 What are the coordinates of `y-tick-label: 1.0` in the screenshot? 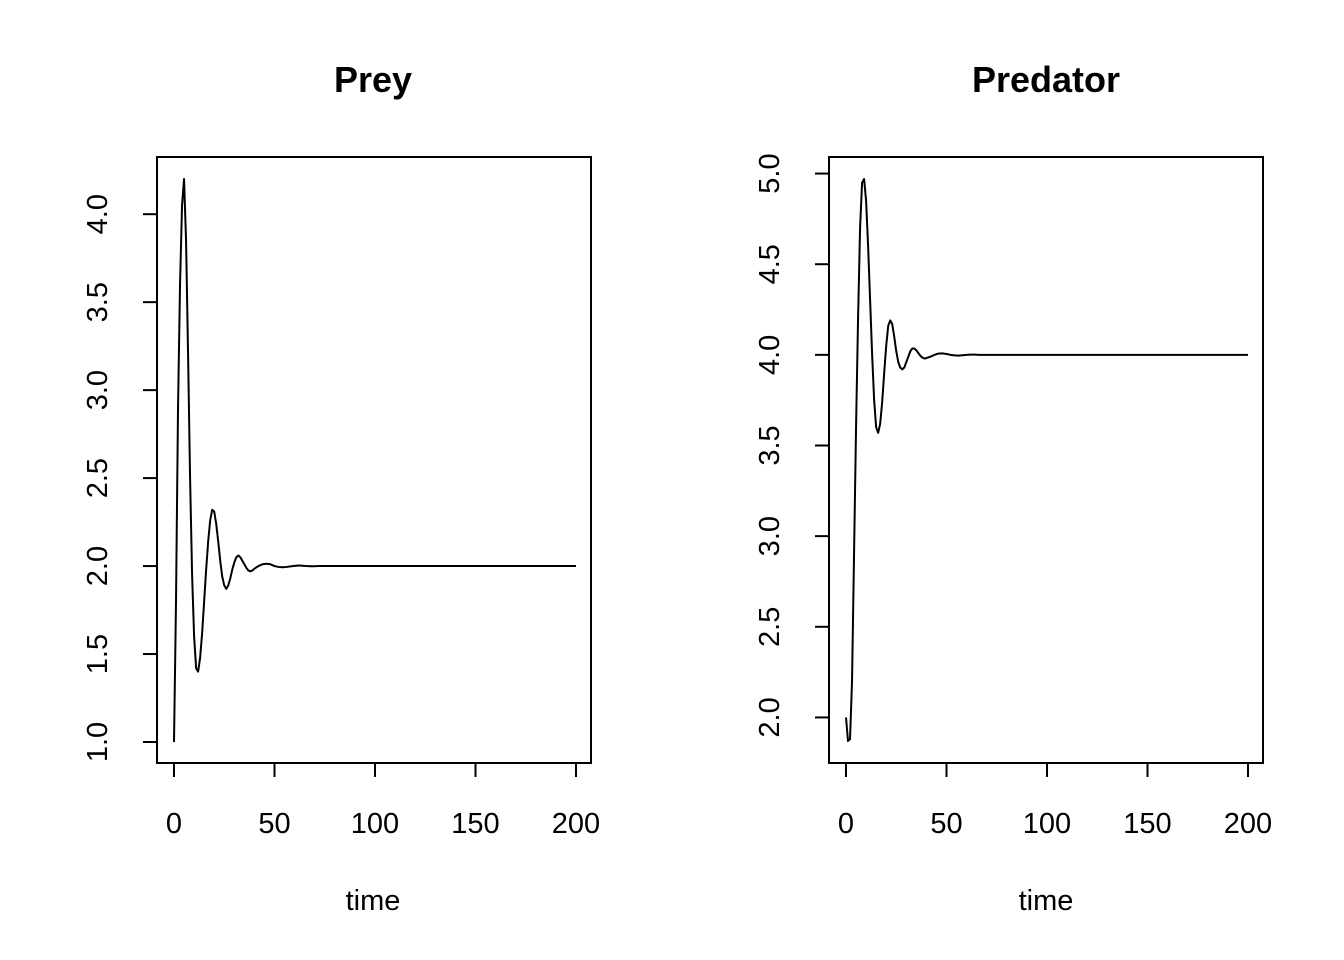 It's located at (98, 742).